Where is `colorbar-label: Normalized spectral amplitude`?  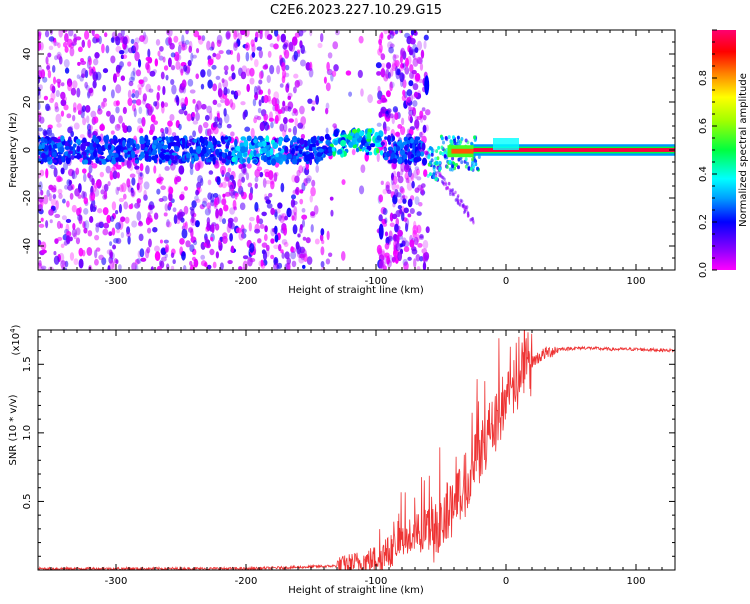
colorbar-label: Normalized spectral amplitude is located at coordinates (743, 150).